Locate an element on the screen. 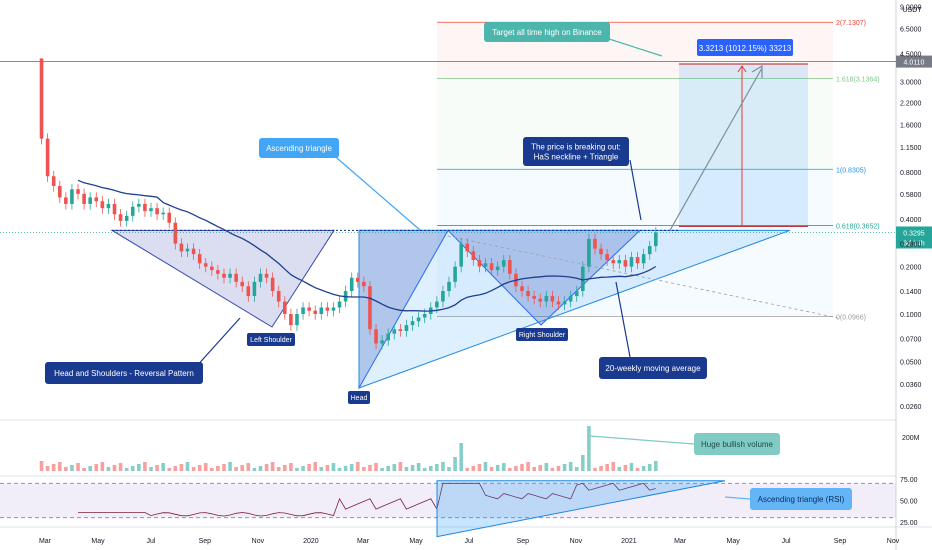  fib-level-label: 1(0.8305) is located at coordinates (851, 170).